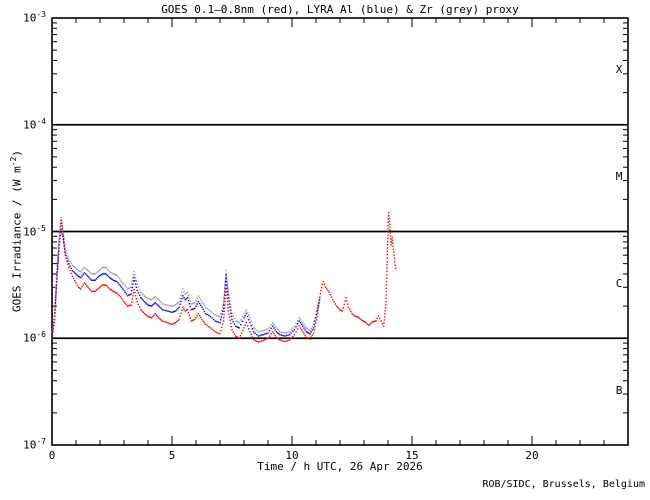 The width and height of the screenshot is (650, 500). I want to click on x-axis-label: Time / h UTC, 26 Apr 2026, so click(340, 466).